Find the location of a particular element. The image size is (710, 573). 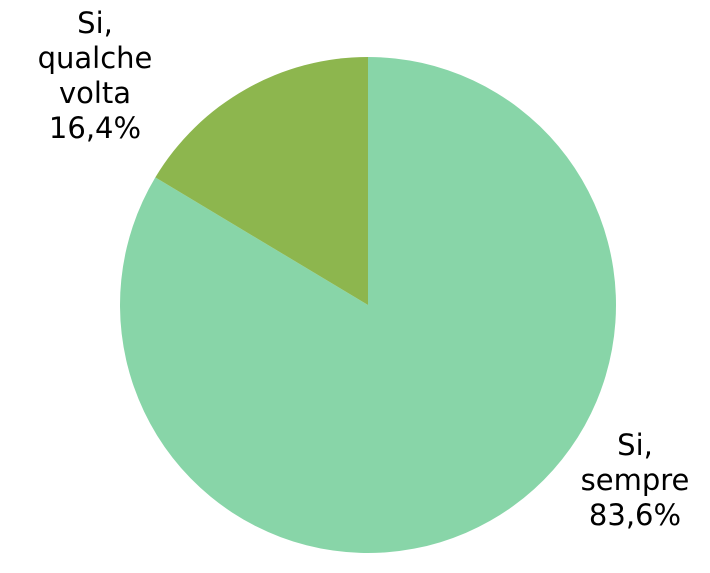

slice-label-si-sempre: Si, sempre 83,6% is located at coordinates (635, 480).